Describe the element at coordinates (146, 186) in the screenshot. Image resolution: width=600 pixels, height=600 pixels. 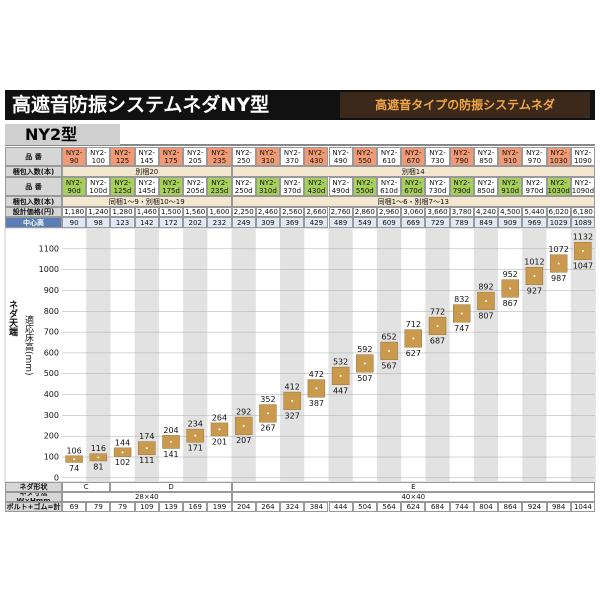
I see `part-number-d: NY2-145d` at that location.